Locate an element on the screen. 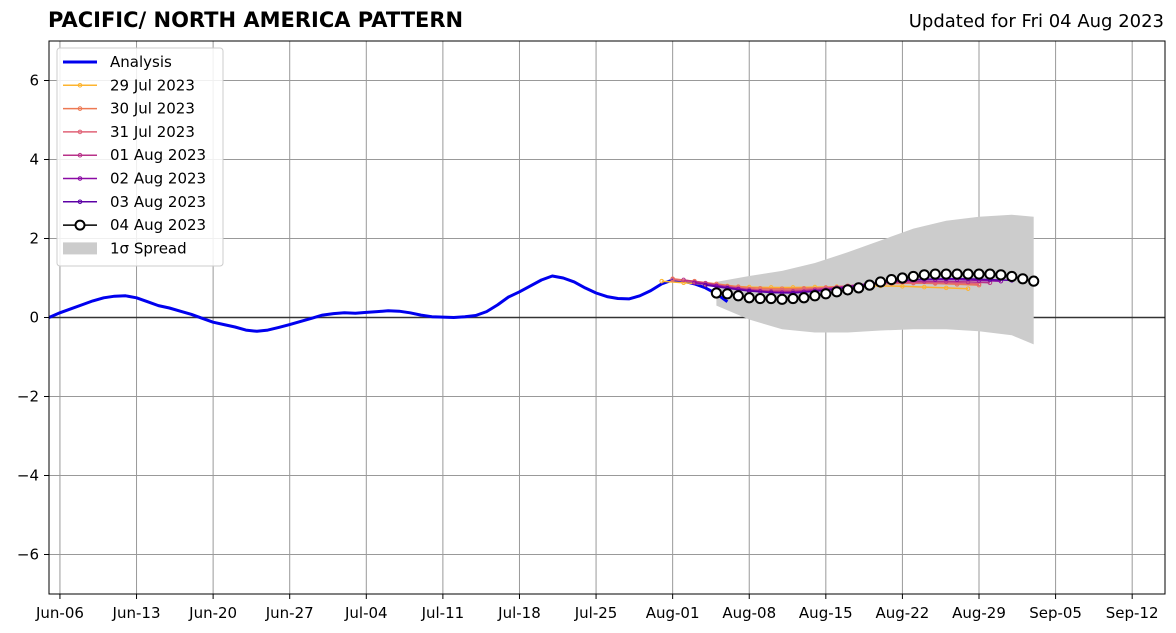 The width and height of the screenshot is (1176, 633). legend-item: 29 Jul 2023 is located at coordinates (129, 85).